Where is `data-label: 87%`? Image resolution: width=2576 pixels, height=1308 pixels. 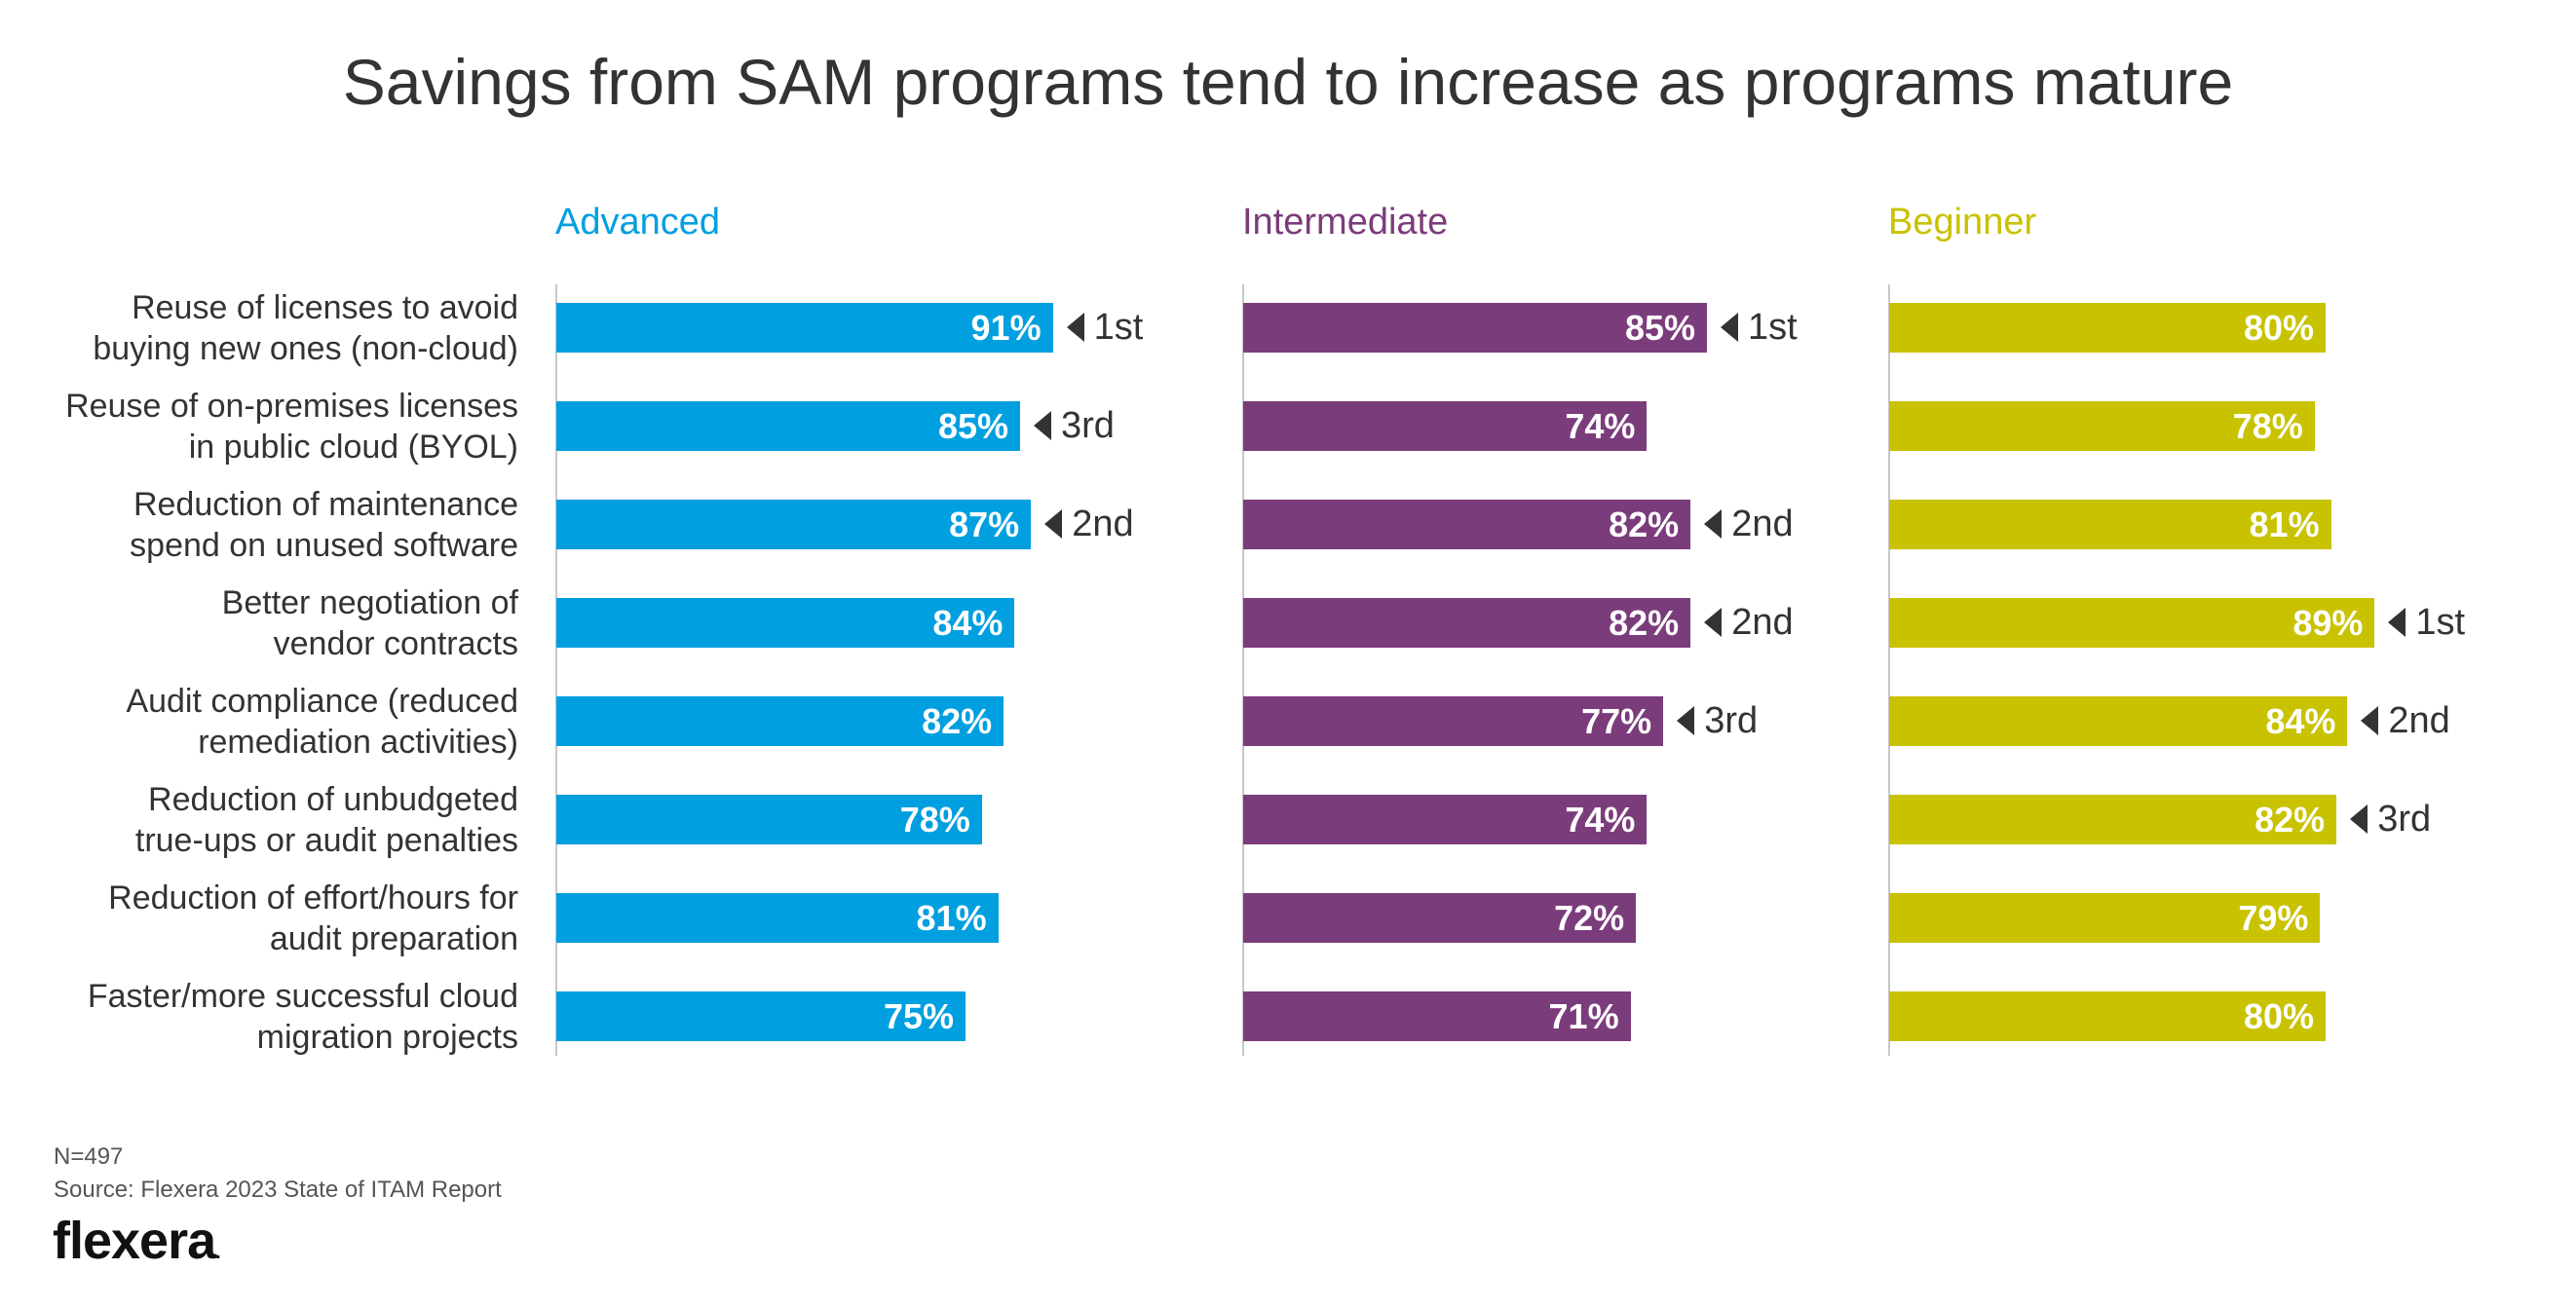
data-label: 87% is located at coordinates (984, 524).